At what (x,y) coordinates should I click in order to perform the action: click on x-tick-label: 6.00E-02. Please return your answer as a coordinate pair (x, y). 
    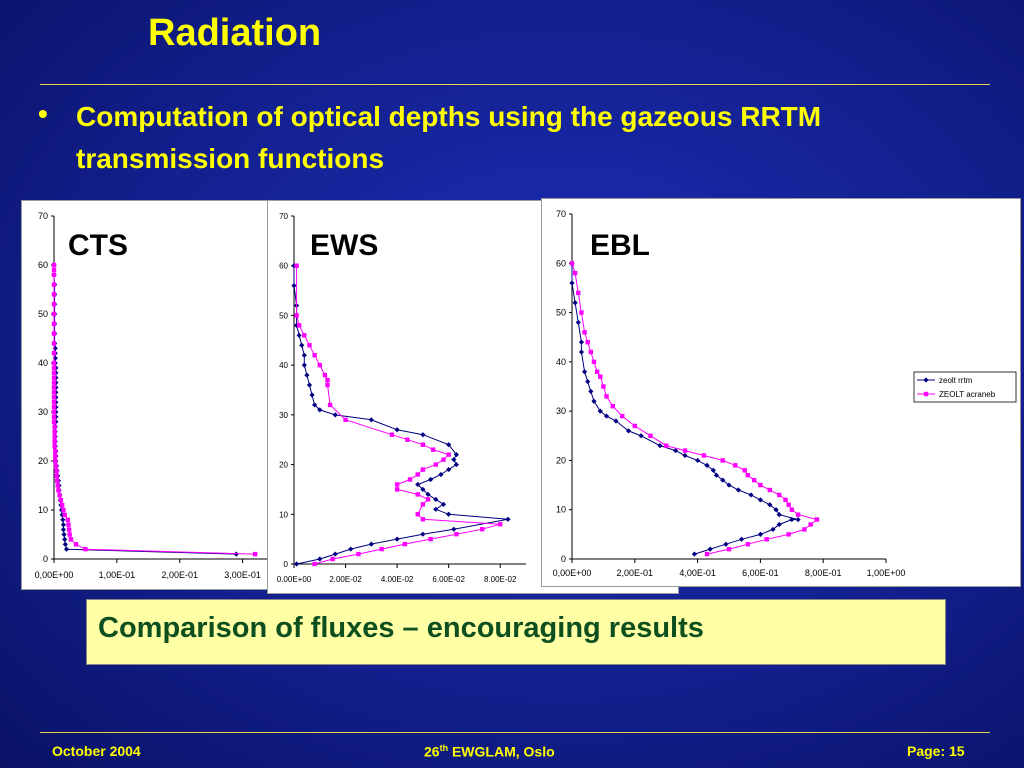
    Looking at the image, I should click on (448, 579).